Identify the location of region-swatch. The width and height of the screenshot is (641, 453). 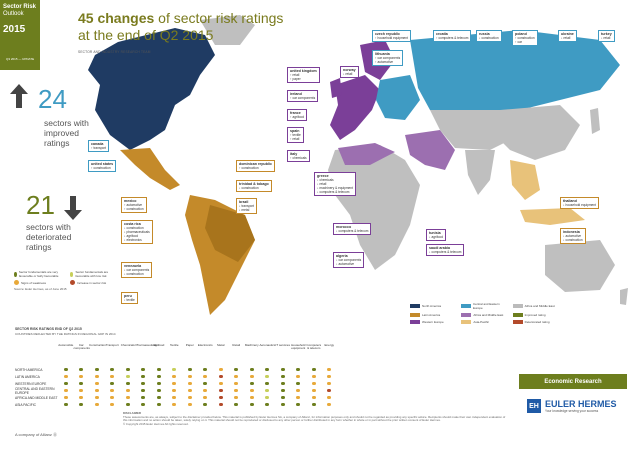
(517, 306).